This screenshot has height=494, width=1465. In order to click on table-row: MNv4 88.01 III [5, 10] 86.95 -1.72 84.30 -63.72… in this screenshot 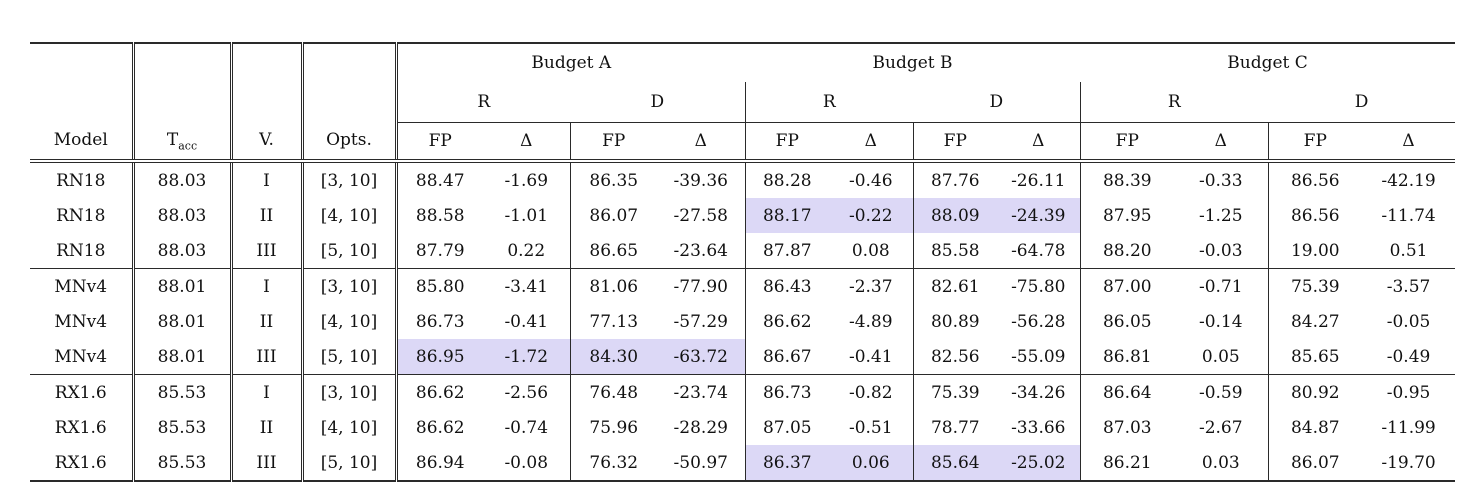, I will do `click(743, 357)`.